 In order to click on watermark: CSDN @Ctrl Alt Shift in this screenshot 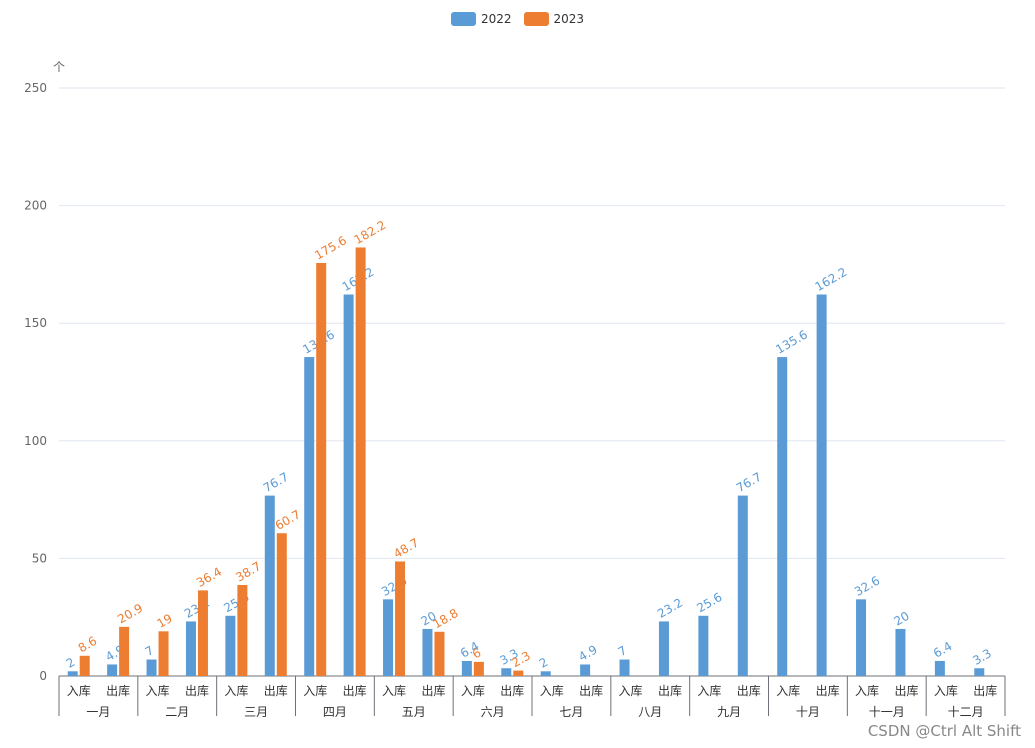, I will do `click(944, 731)`.